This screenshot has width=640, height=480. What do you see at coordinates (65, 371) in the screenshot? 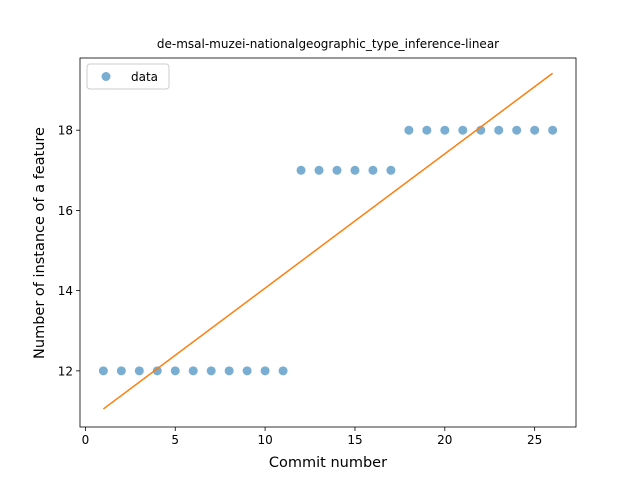
I see `y-tick-label: 12` at bounding box center [65, 371].